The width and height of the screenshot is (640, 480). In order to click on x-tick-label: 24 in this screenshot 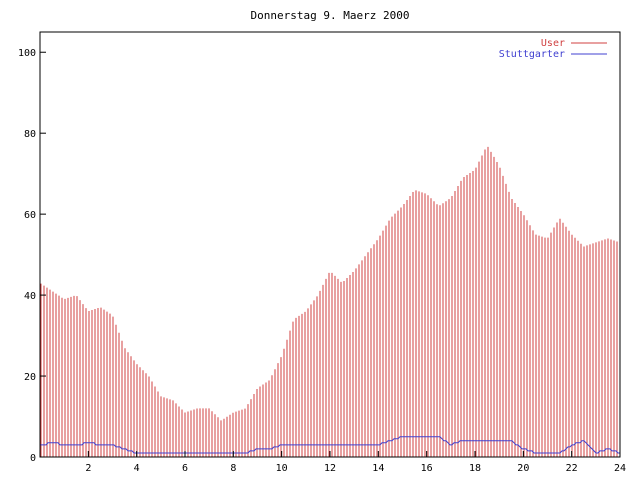, I will do `click(620, 468)`.